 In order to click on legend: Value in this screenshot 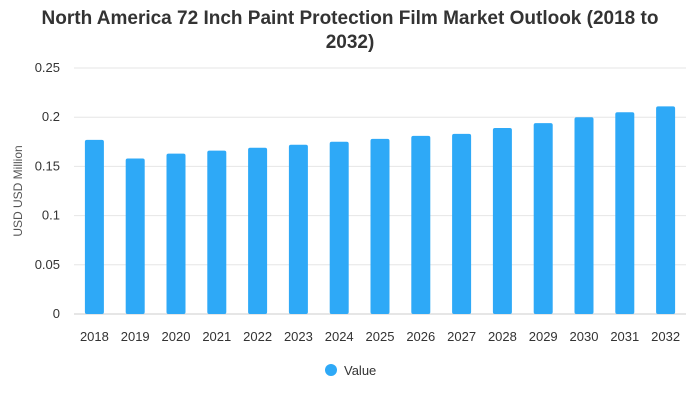, I will do `click(350, 370)`.